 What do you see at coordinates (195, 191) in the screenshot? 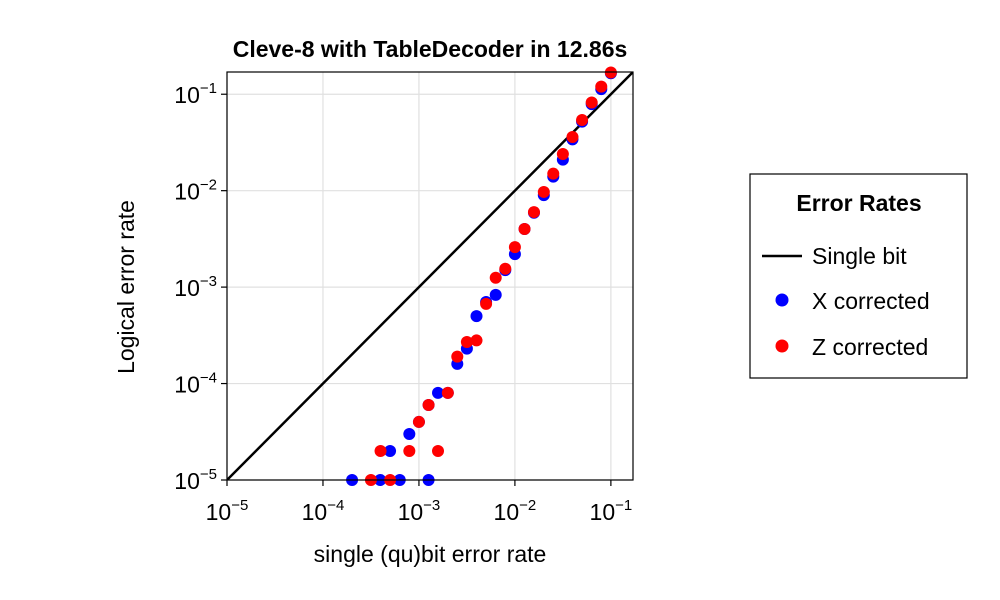
I see `y-tick-label-3: 10⁻²` at bounding box center [195, 191].